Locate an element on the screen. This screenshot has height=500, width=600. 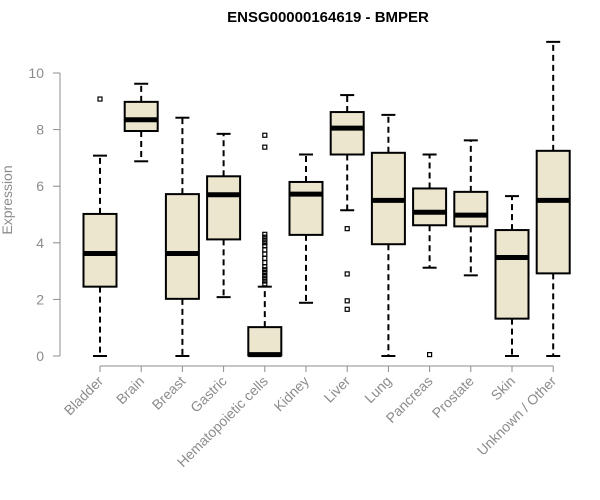
x-tick-label: Liver is located at coordinates (337, 389).